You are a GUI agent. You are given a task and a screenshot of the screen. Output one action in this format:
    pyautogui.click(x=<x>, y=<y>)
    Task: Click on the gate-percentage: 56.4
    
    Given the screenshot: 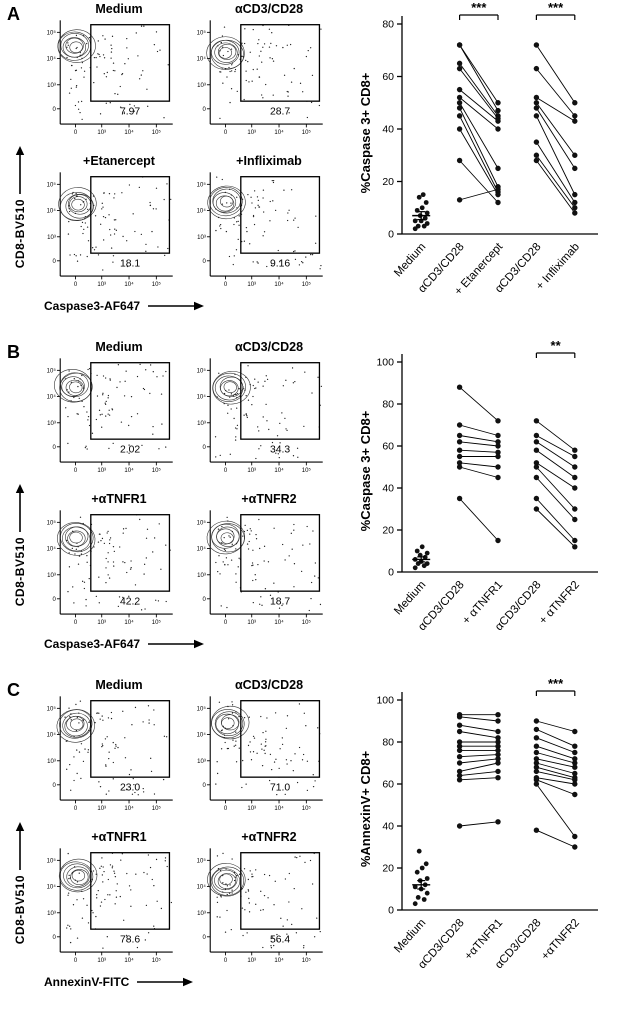 What is the action you would take?
    pyautogui.click(x=280, y=939)
    